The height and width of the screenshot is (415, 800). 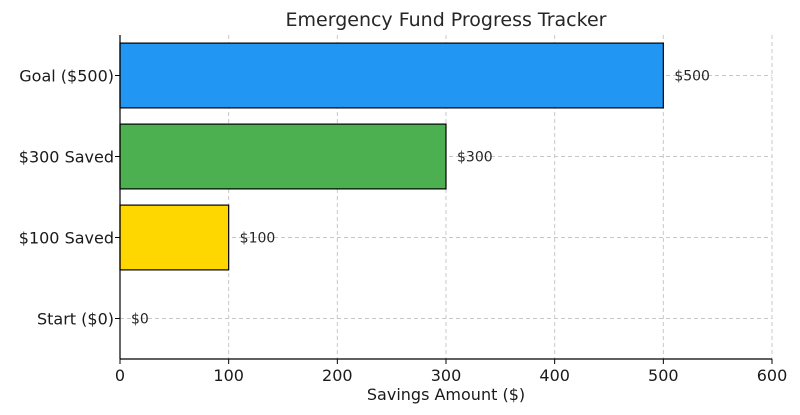 I want to click on x-tick-label: 100, so click(x=228, y=375).